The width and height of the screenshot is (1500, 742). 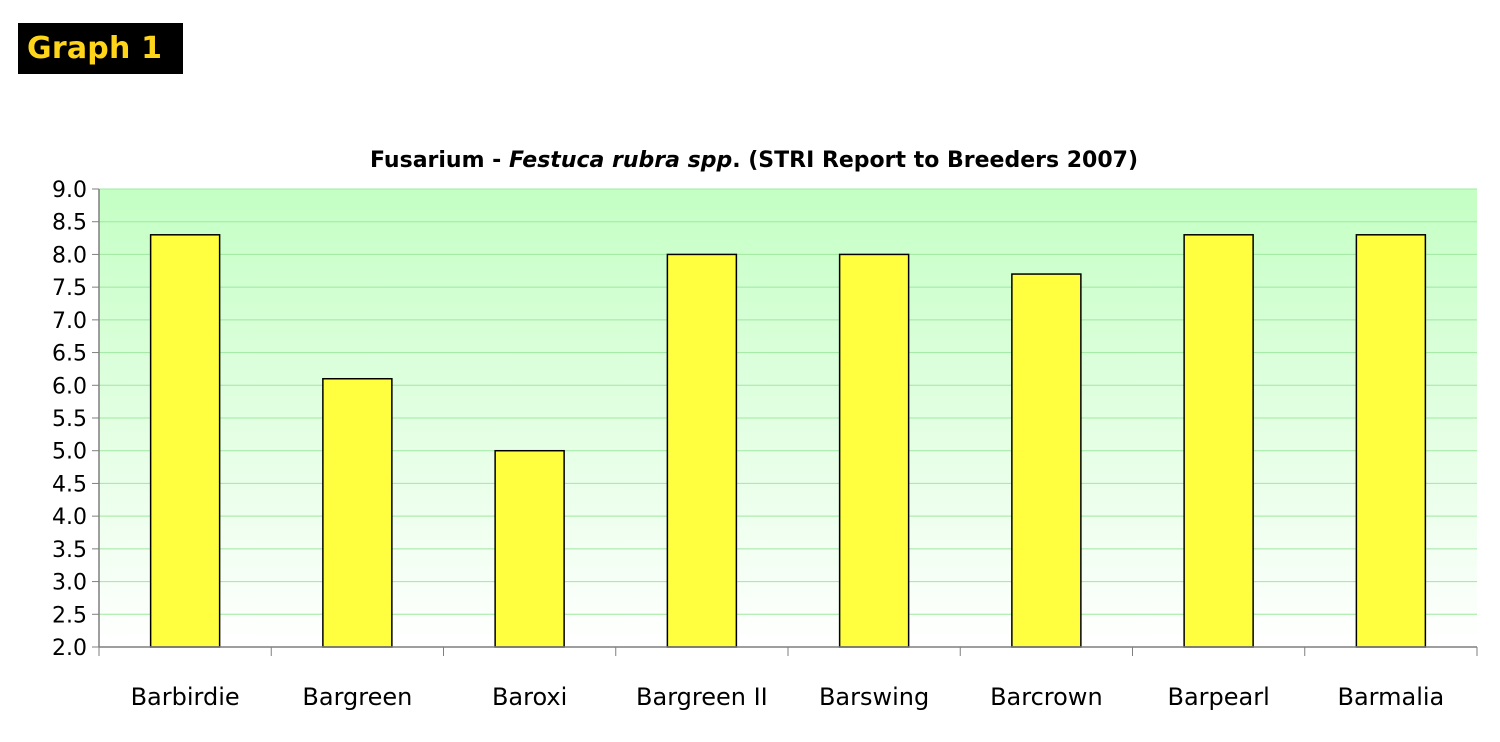 What do you see at coordinates (69, 288) in the screenshot?
I see `y-tick-label: 7.5` at bounding box center [69, 288].